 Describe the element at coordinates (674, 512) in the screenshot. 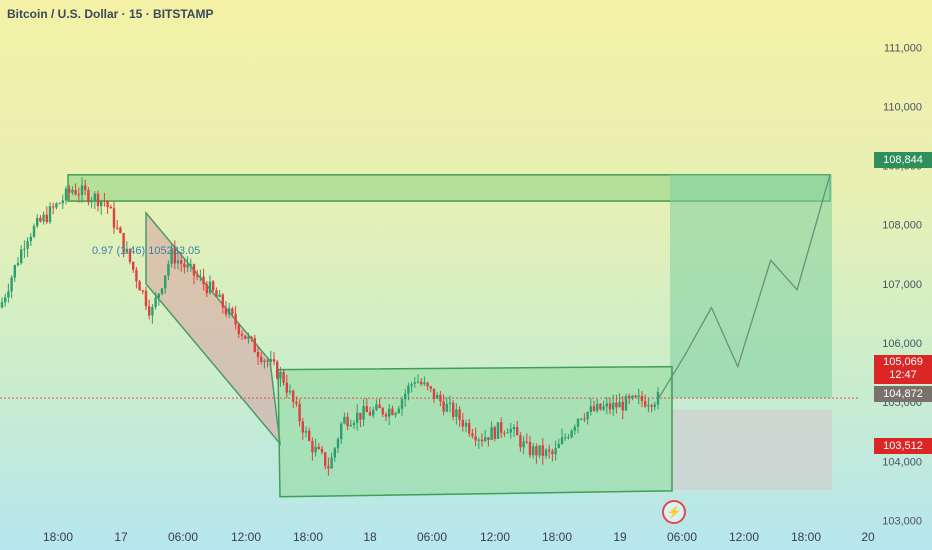

I see `lightning-alert-icon: ⚡` at that location.